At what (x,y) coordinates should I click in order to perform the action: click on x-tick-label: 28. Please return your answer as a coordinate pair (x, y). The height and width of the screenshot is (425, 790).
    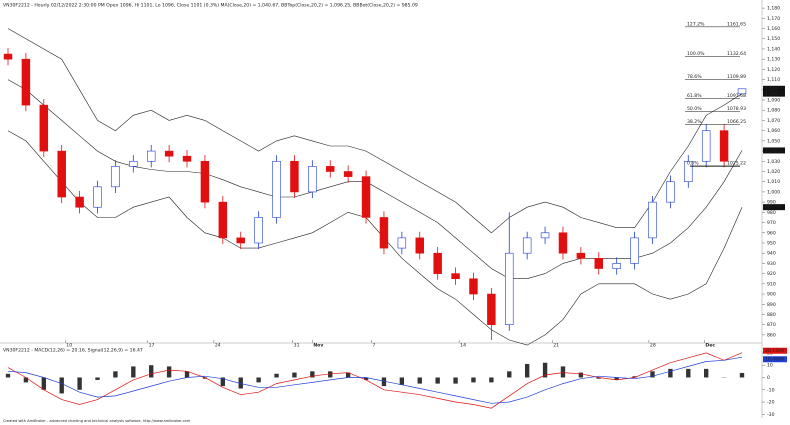
    Looking at the image, I should click on (653, 346).